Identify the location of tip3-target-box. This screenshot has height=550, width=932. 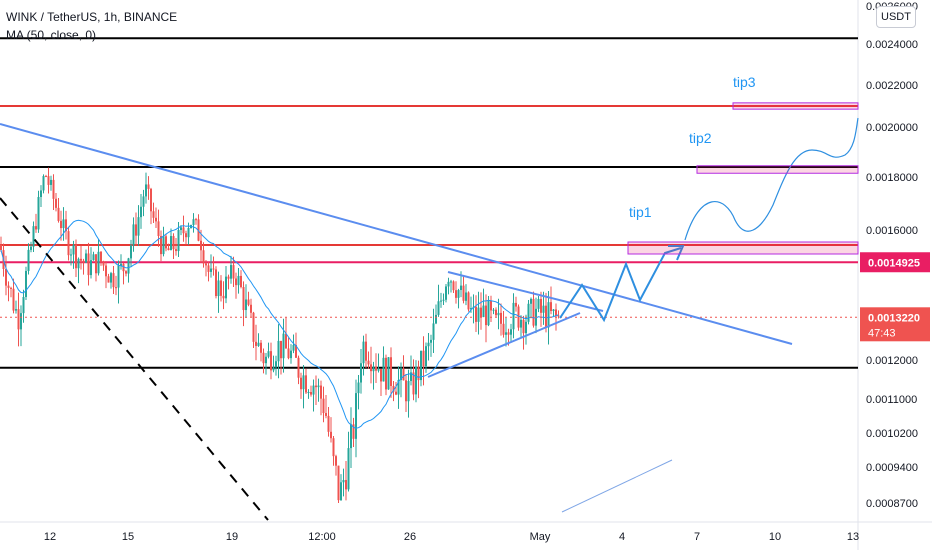
(795, 106).